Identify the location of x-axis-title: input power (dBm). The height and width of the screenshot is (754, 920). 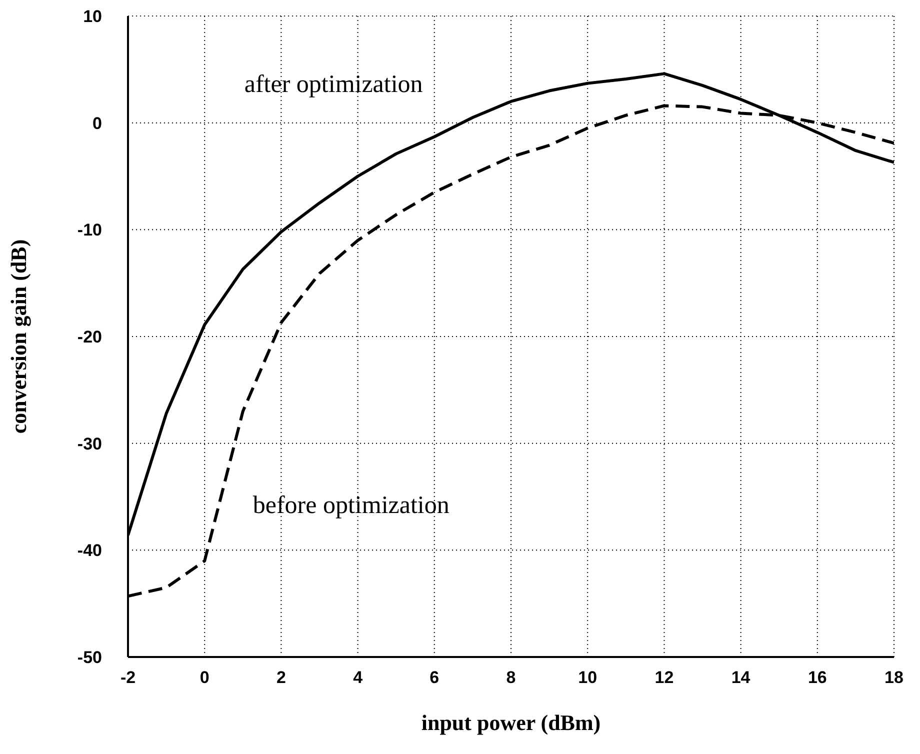
(511, 722).